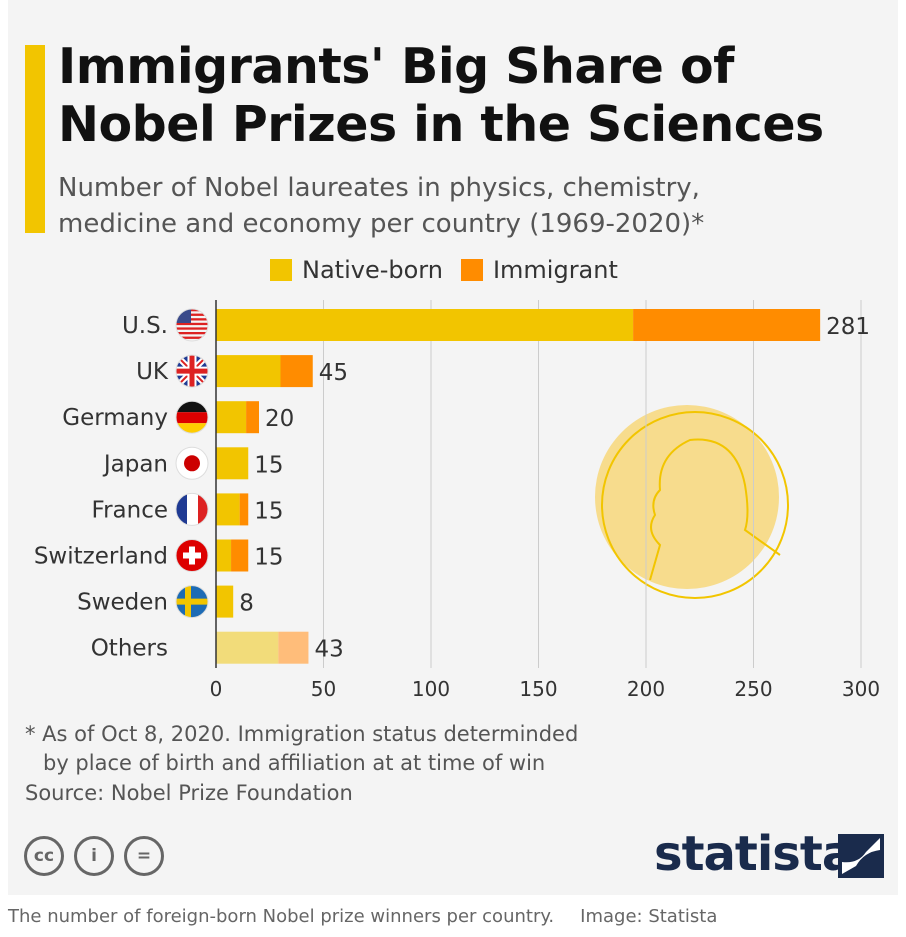  I want to click on legend-native: Native-born, so click(356, 270).